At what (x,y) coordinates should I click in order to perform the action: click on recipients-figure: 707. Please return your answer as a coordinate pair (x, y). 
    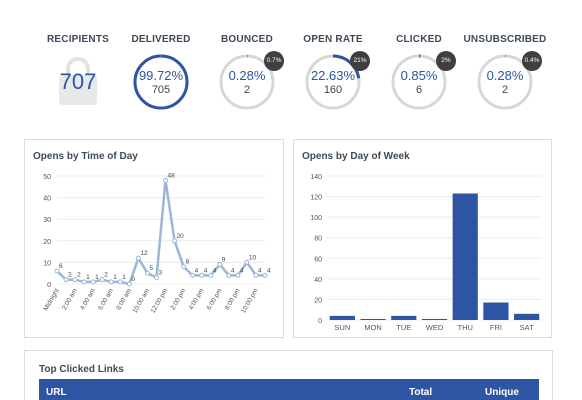
    Looking at the image, I should click on (78, 82).